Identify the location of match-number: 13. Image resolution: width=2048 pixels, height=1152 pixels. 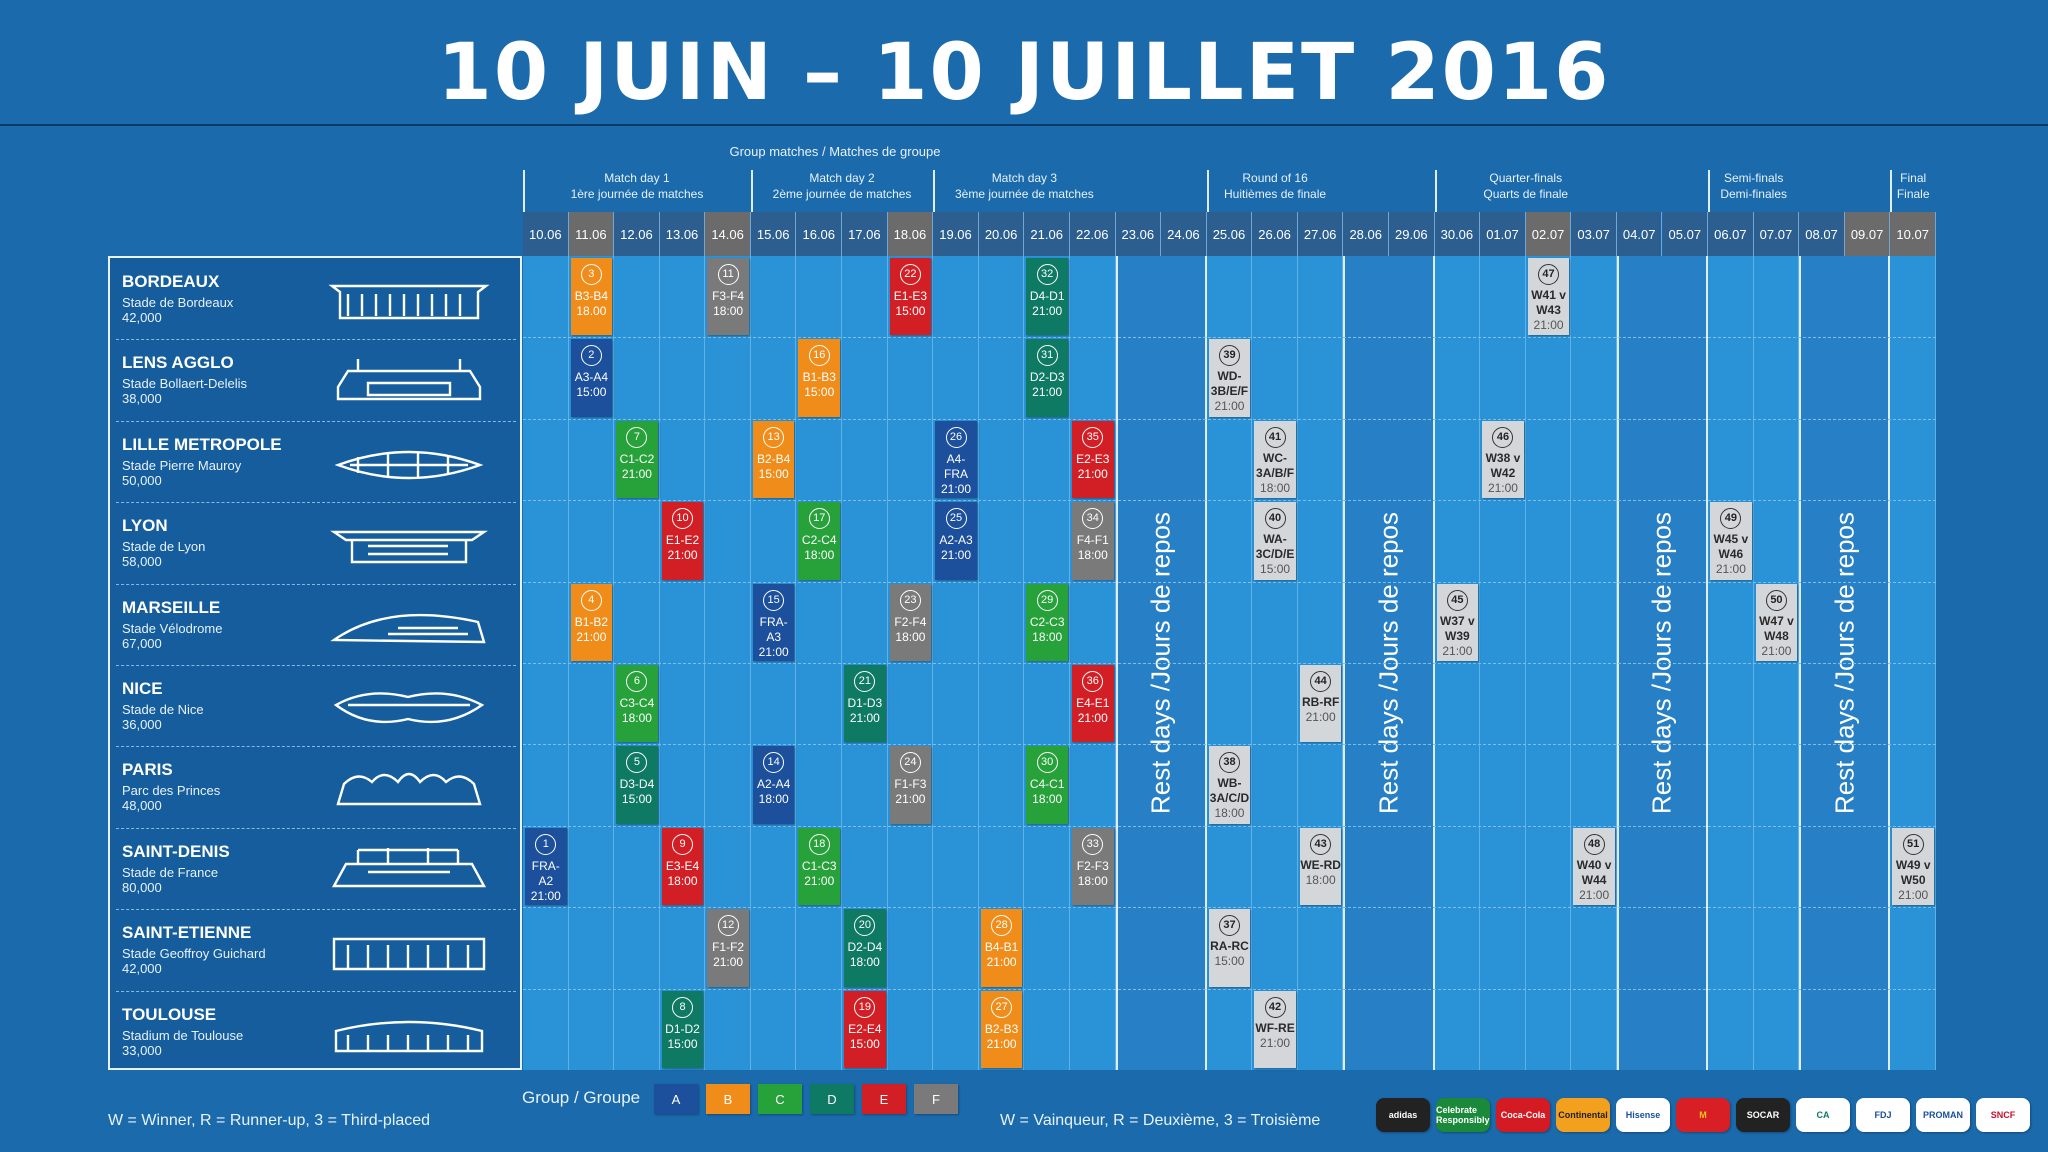
(774, 437).